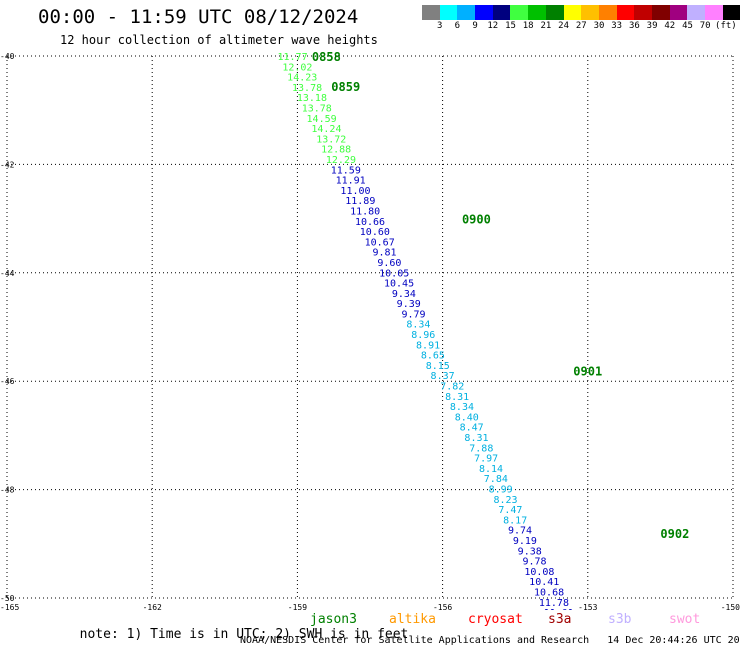  I want to click on legend-tick-label: 21, so click(546, 26).